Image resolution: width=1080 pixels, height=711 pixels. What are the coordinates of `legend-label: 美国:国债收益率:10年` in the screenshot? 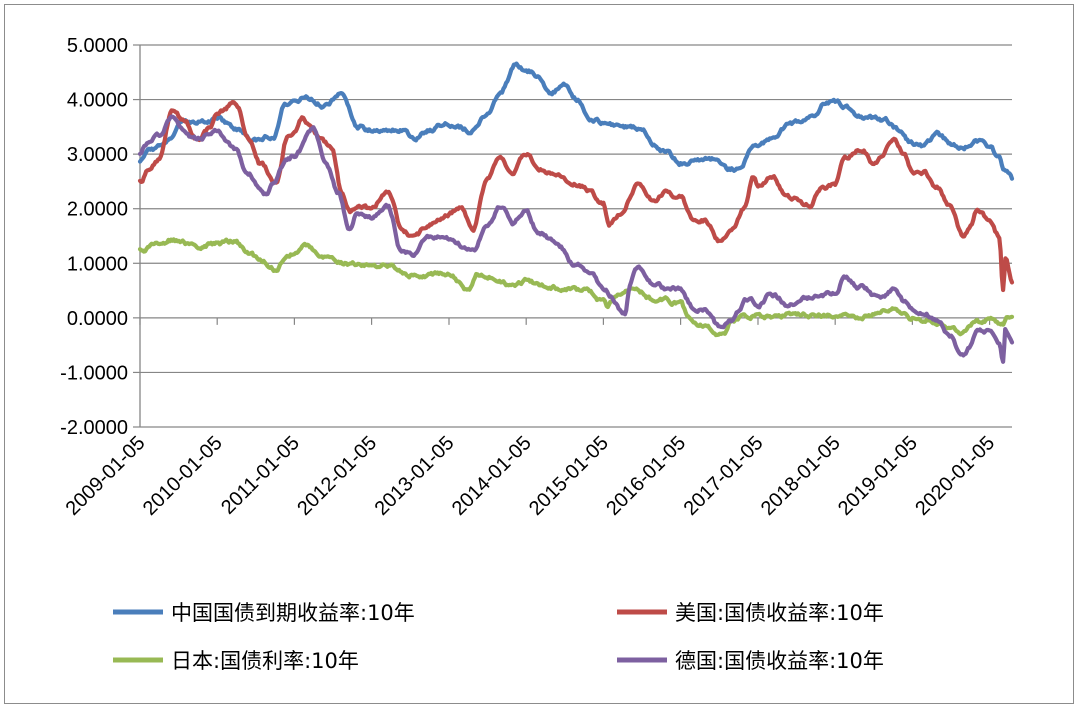 It's located at (779, 613).